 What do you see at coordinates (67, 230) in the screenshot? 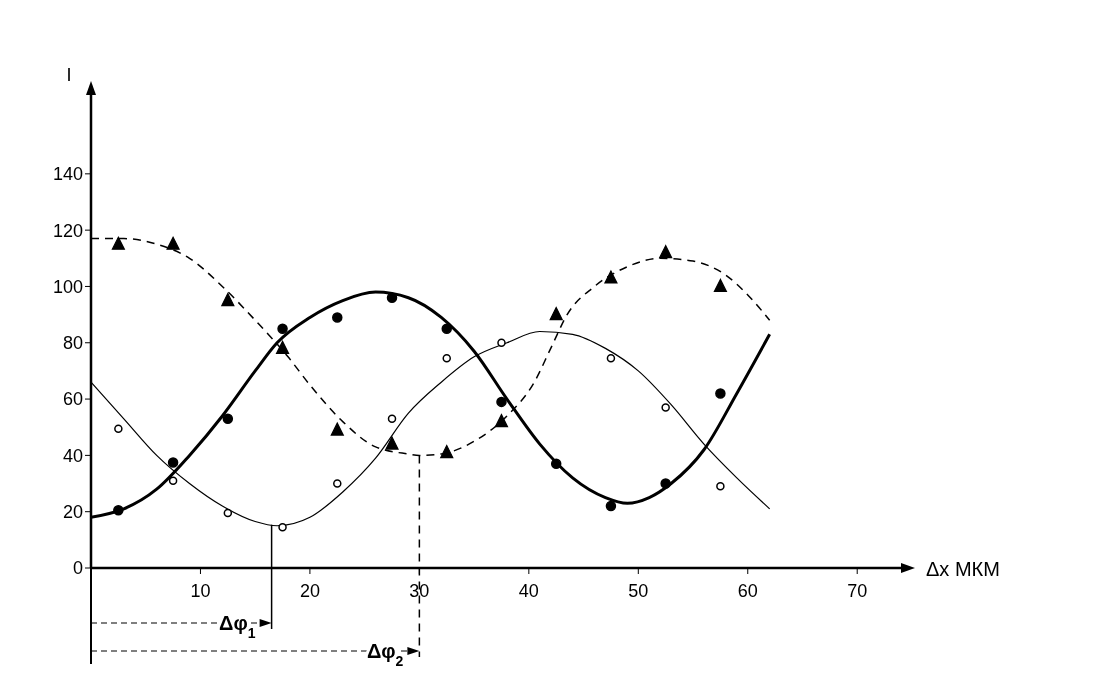
I see `y-tick-label: 120` at bounding box center [67, 230].